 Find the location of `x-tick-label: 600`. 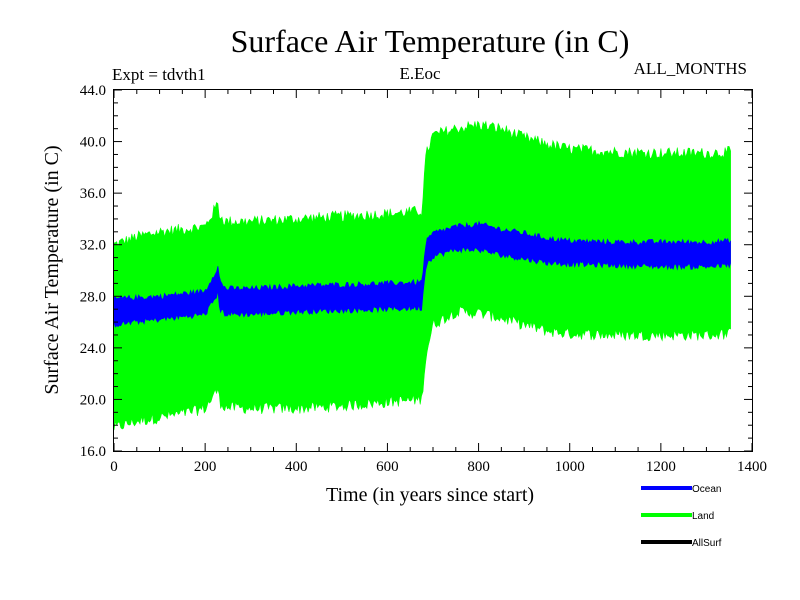

x-tick-label: 600 is located at coordinates (387, 467).